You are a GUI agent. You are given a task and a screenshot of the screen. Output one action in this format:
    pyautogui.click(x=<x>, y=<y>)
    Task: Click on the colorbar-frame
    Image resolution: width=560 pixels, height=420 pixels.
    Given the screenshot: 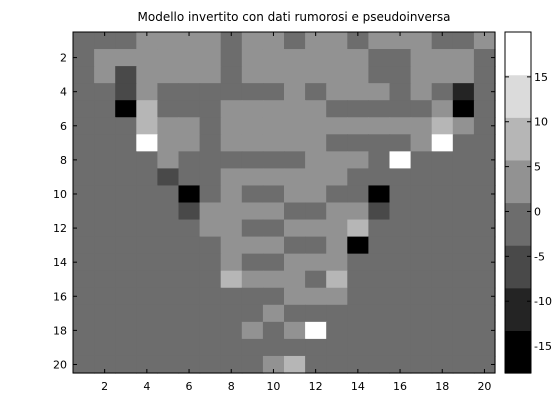 What is the action you would take?
    pyautogui.click(x=518, y=202)
    